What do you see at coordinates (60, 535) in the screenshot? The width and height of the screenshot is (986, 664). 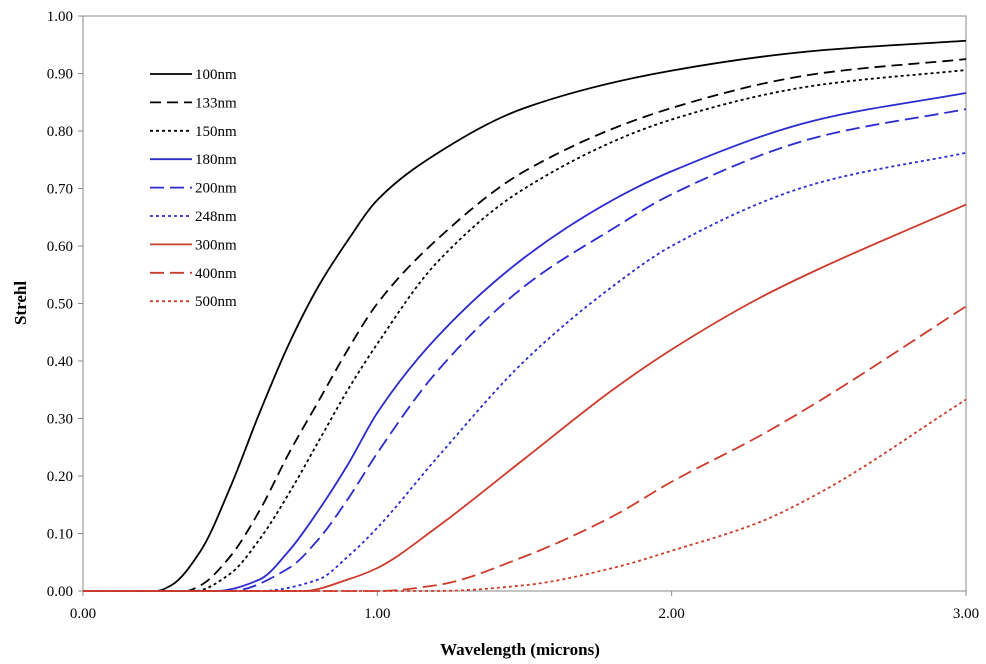 I see `y-tick-label: 0.10` at bounding box center [60, 535].